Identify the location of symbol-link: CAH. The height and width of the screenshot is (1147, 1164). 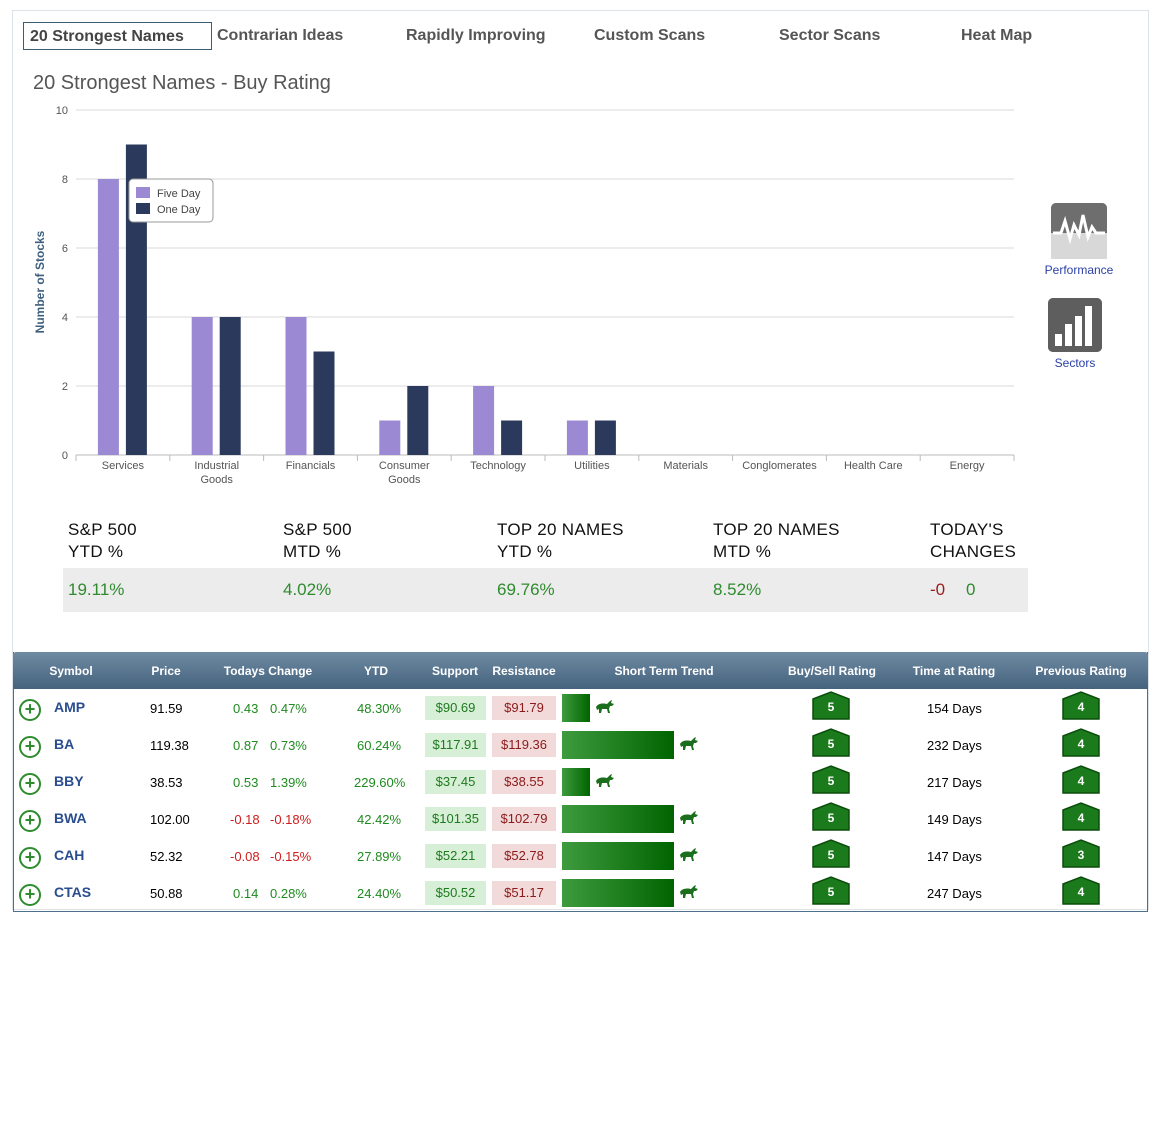
(69, 855).